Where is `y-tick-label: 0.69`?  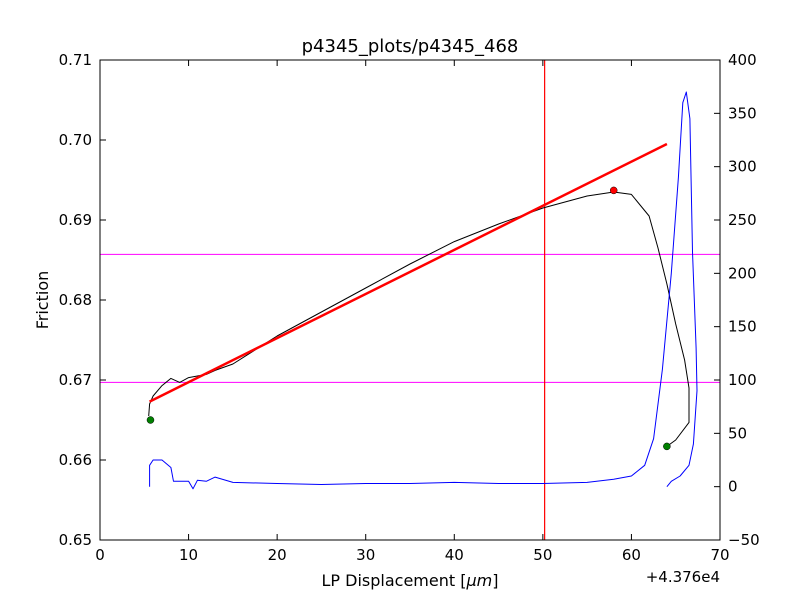
y-tick-label: 0.69 is located at coordinates (75, 220).